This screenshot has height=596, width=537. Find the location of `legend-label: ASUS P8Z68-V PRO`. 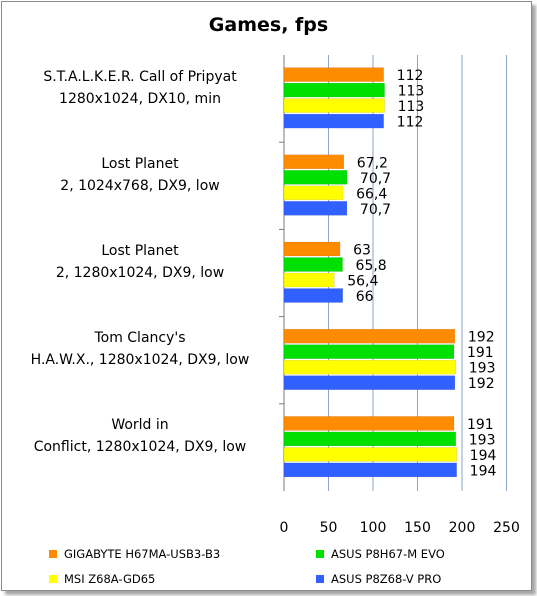

legend-label: ASUS P8Z68-V PRO is located at coordinates (386, 579).